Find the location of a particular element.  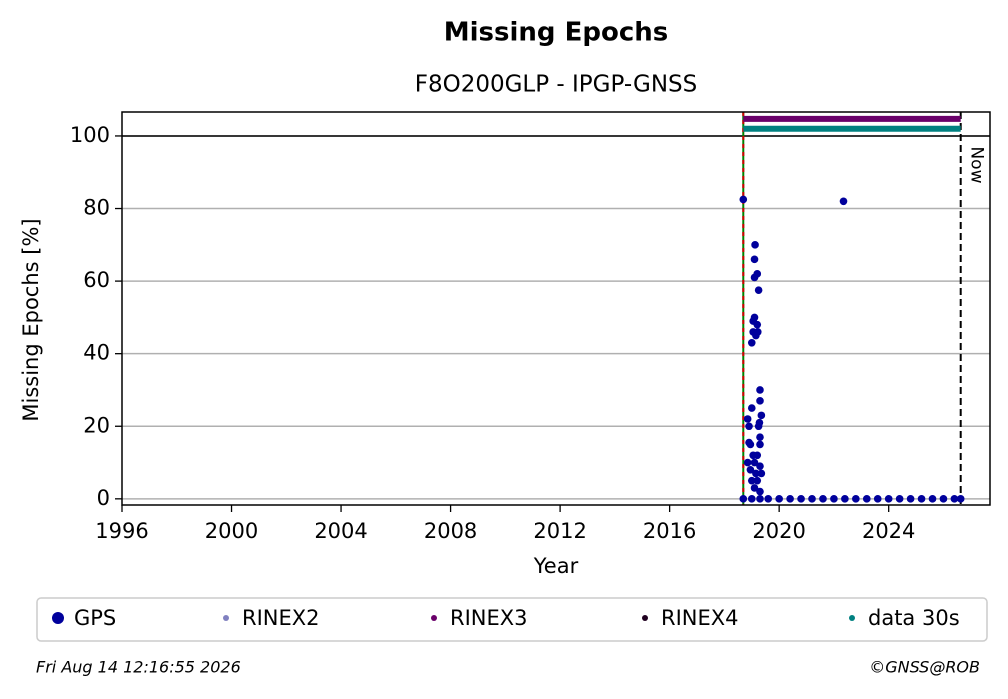

legend-label: RINEX3 is located at coordinates (489, 618).